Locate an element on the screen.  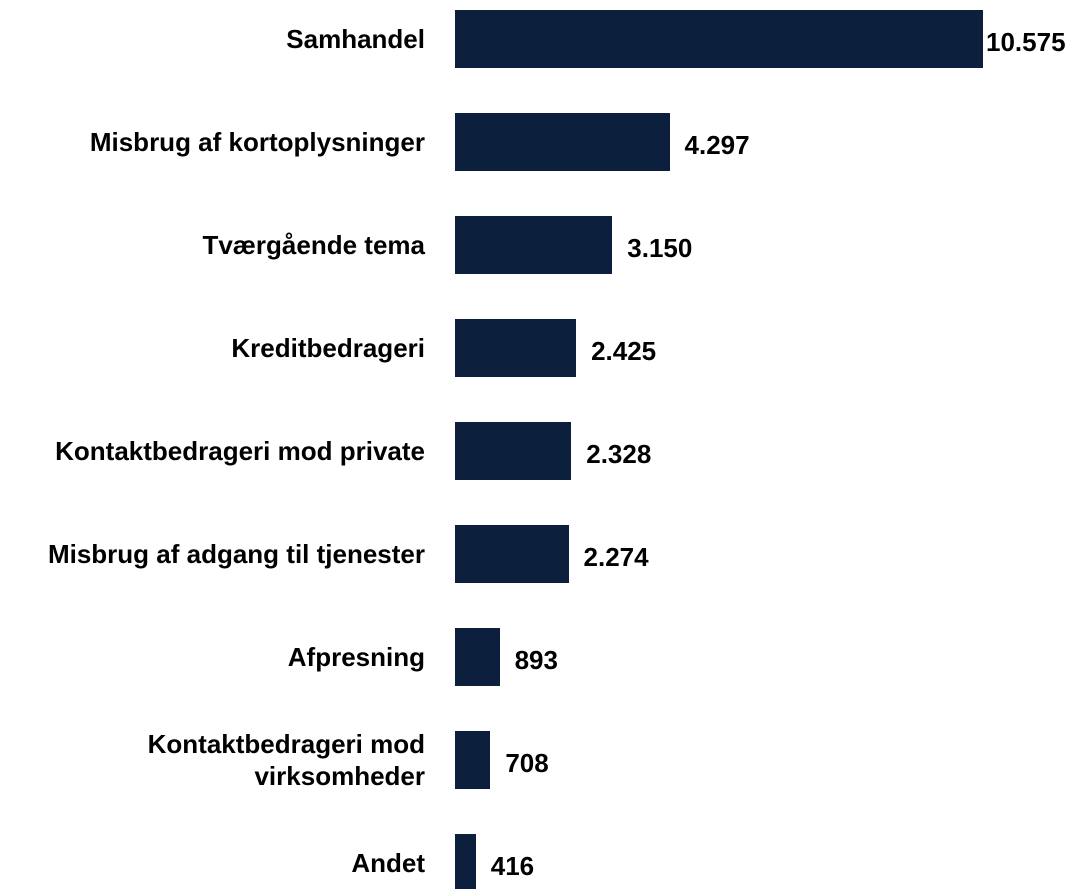
value-label: 893 is located at coordinates (536, 659).